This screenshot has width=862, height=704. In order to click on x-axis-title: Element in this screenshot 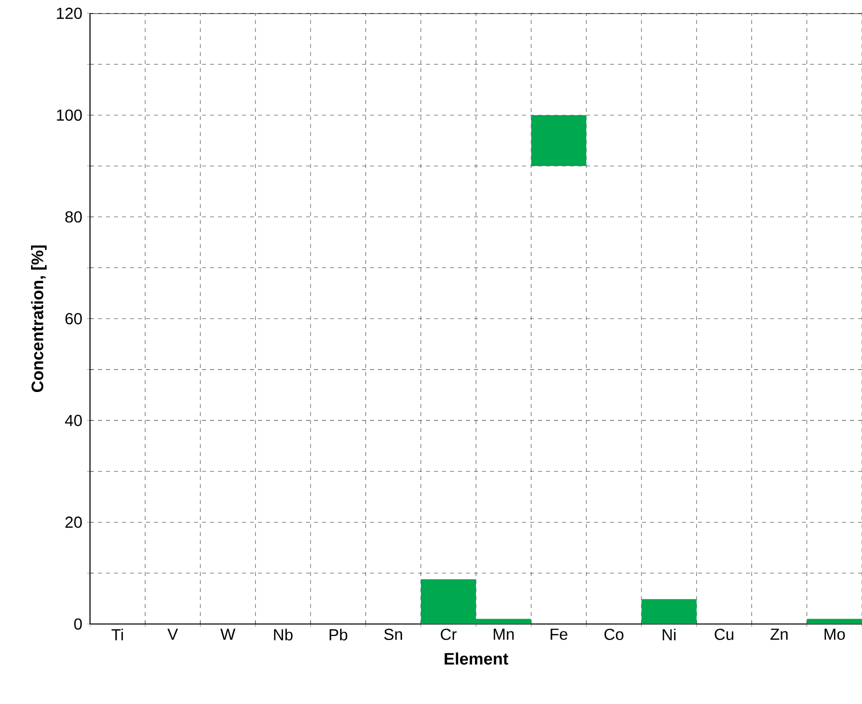, I will do `click(476, 658)`.